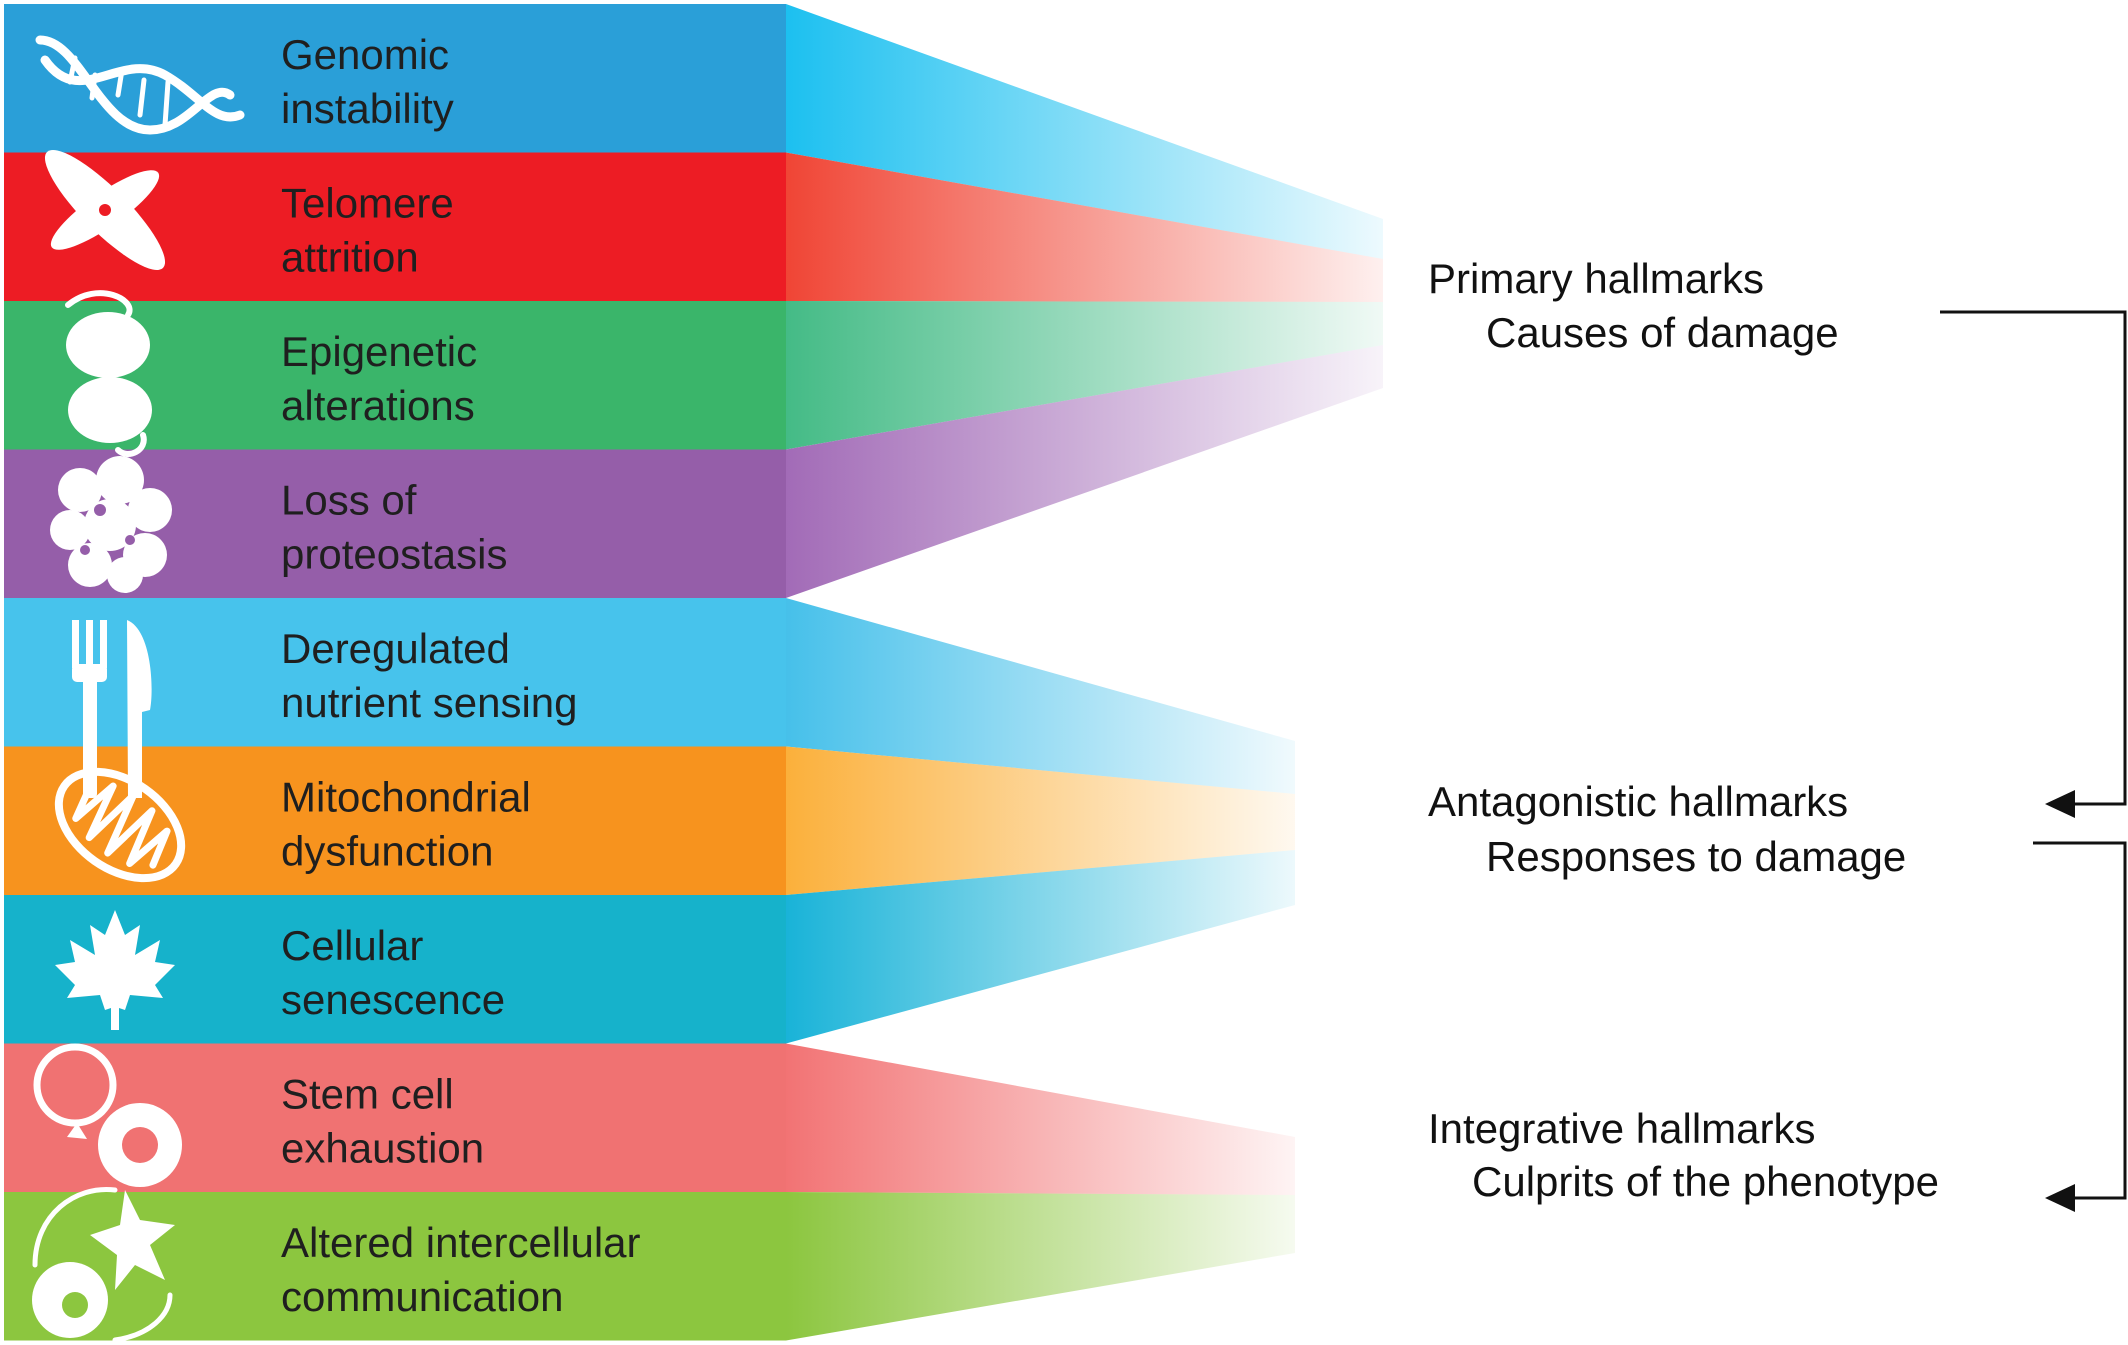 The height and width of the screenshot is (1345, 2128). I want to click on integrative-subtitle: Culprits of the phenotype, so click(1705, 1181).